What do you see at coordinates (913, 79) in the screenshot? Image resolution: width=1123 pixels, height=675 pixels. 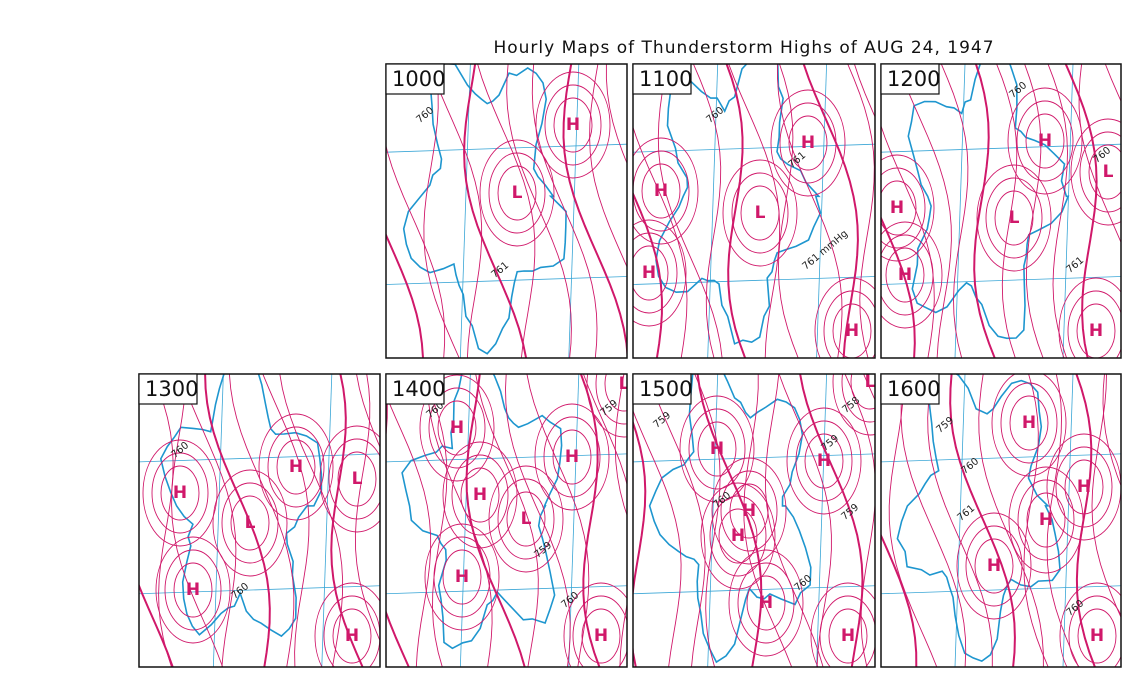 I see `panel-time: 1200` at bounding box center [913, 79].